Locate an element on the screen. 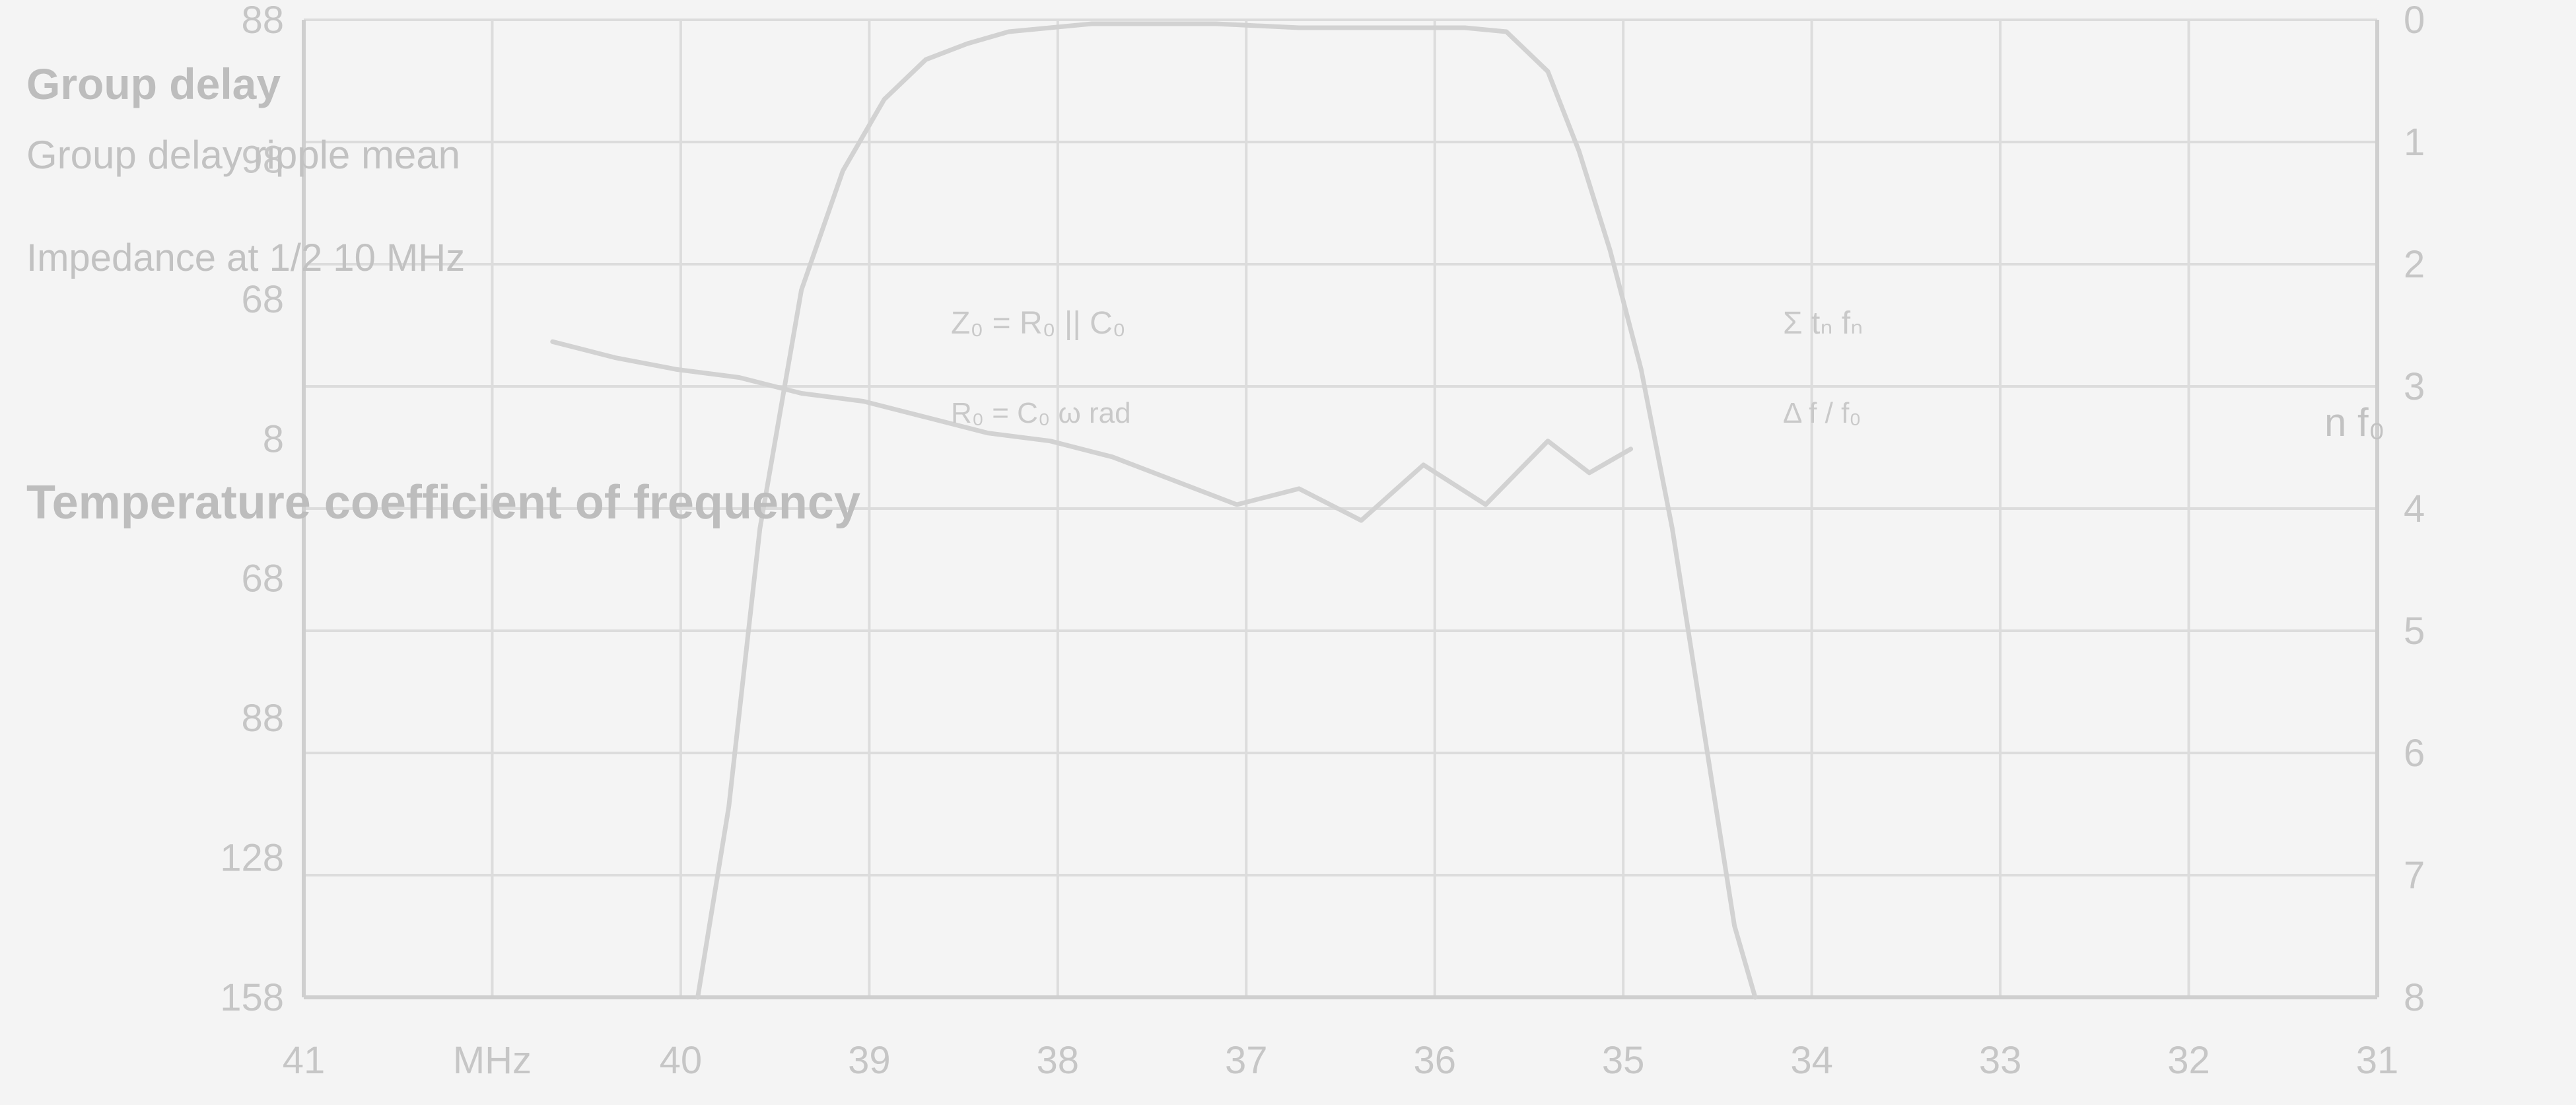  left-tick-label: 128 is located at coordinates (252, 859).